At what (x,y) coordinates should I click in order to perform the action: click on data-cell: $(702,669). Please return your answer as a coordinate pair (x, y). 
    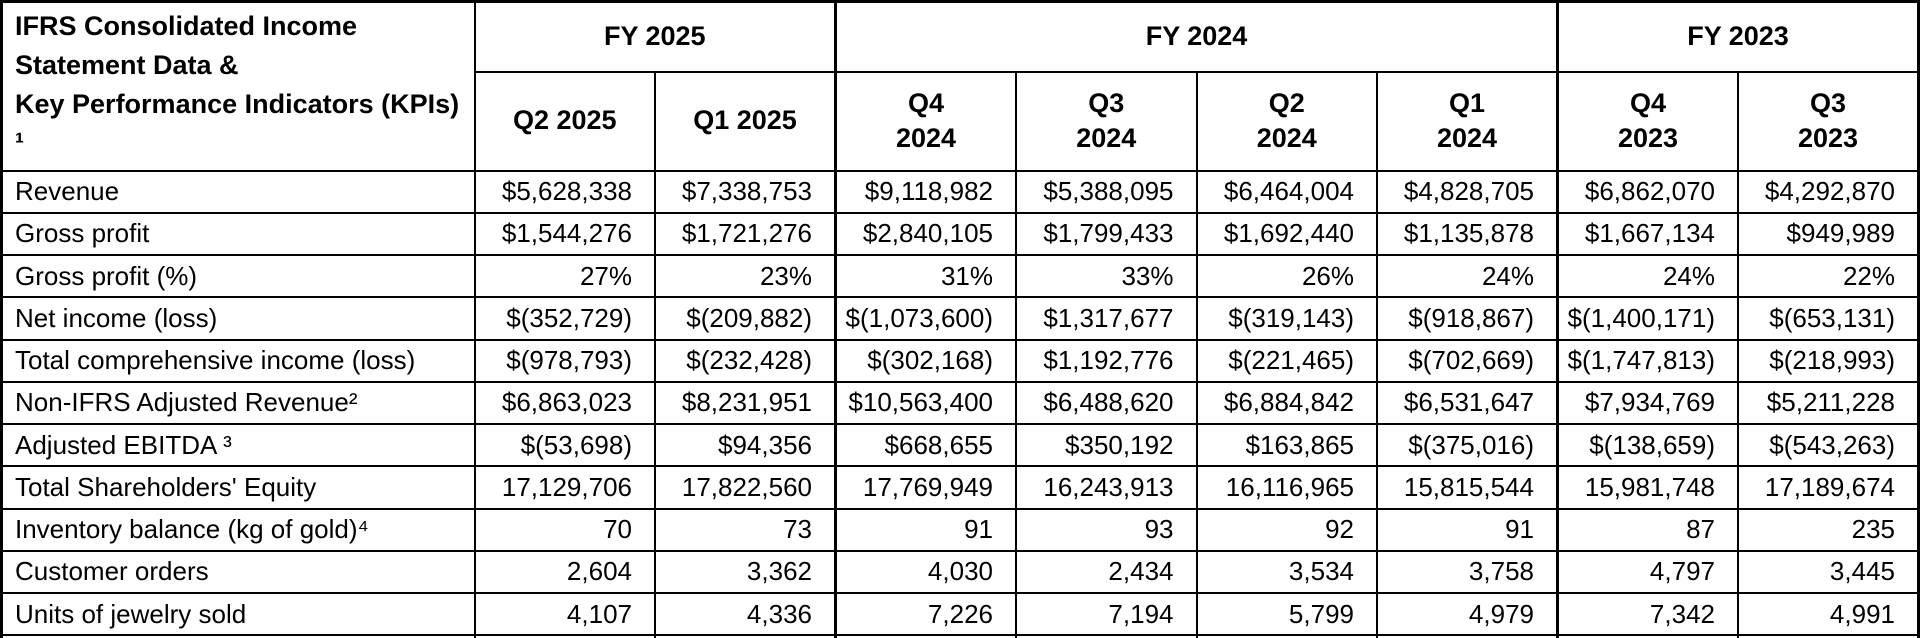
    Looking at the image, I should click on (1467, 360).